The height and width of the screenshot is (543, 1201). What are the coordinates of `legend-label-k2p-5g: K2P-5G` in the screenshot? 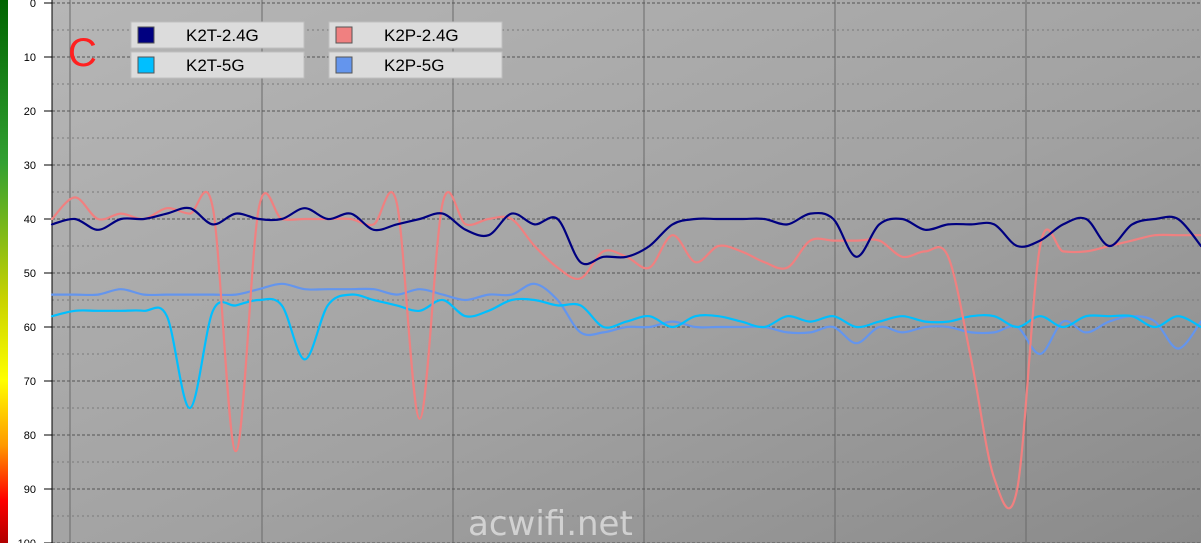 It's located at (414, 65).